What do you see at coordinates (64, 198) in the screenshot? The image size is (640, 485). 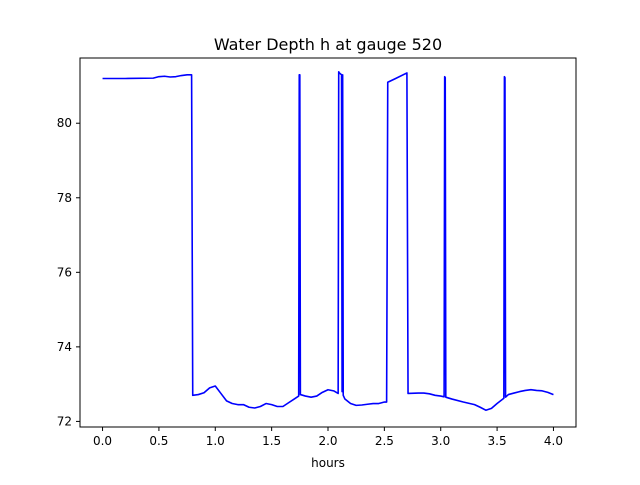 I see `y-tick-label: 78` at bounding box center [64, 198].